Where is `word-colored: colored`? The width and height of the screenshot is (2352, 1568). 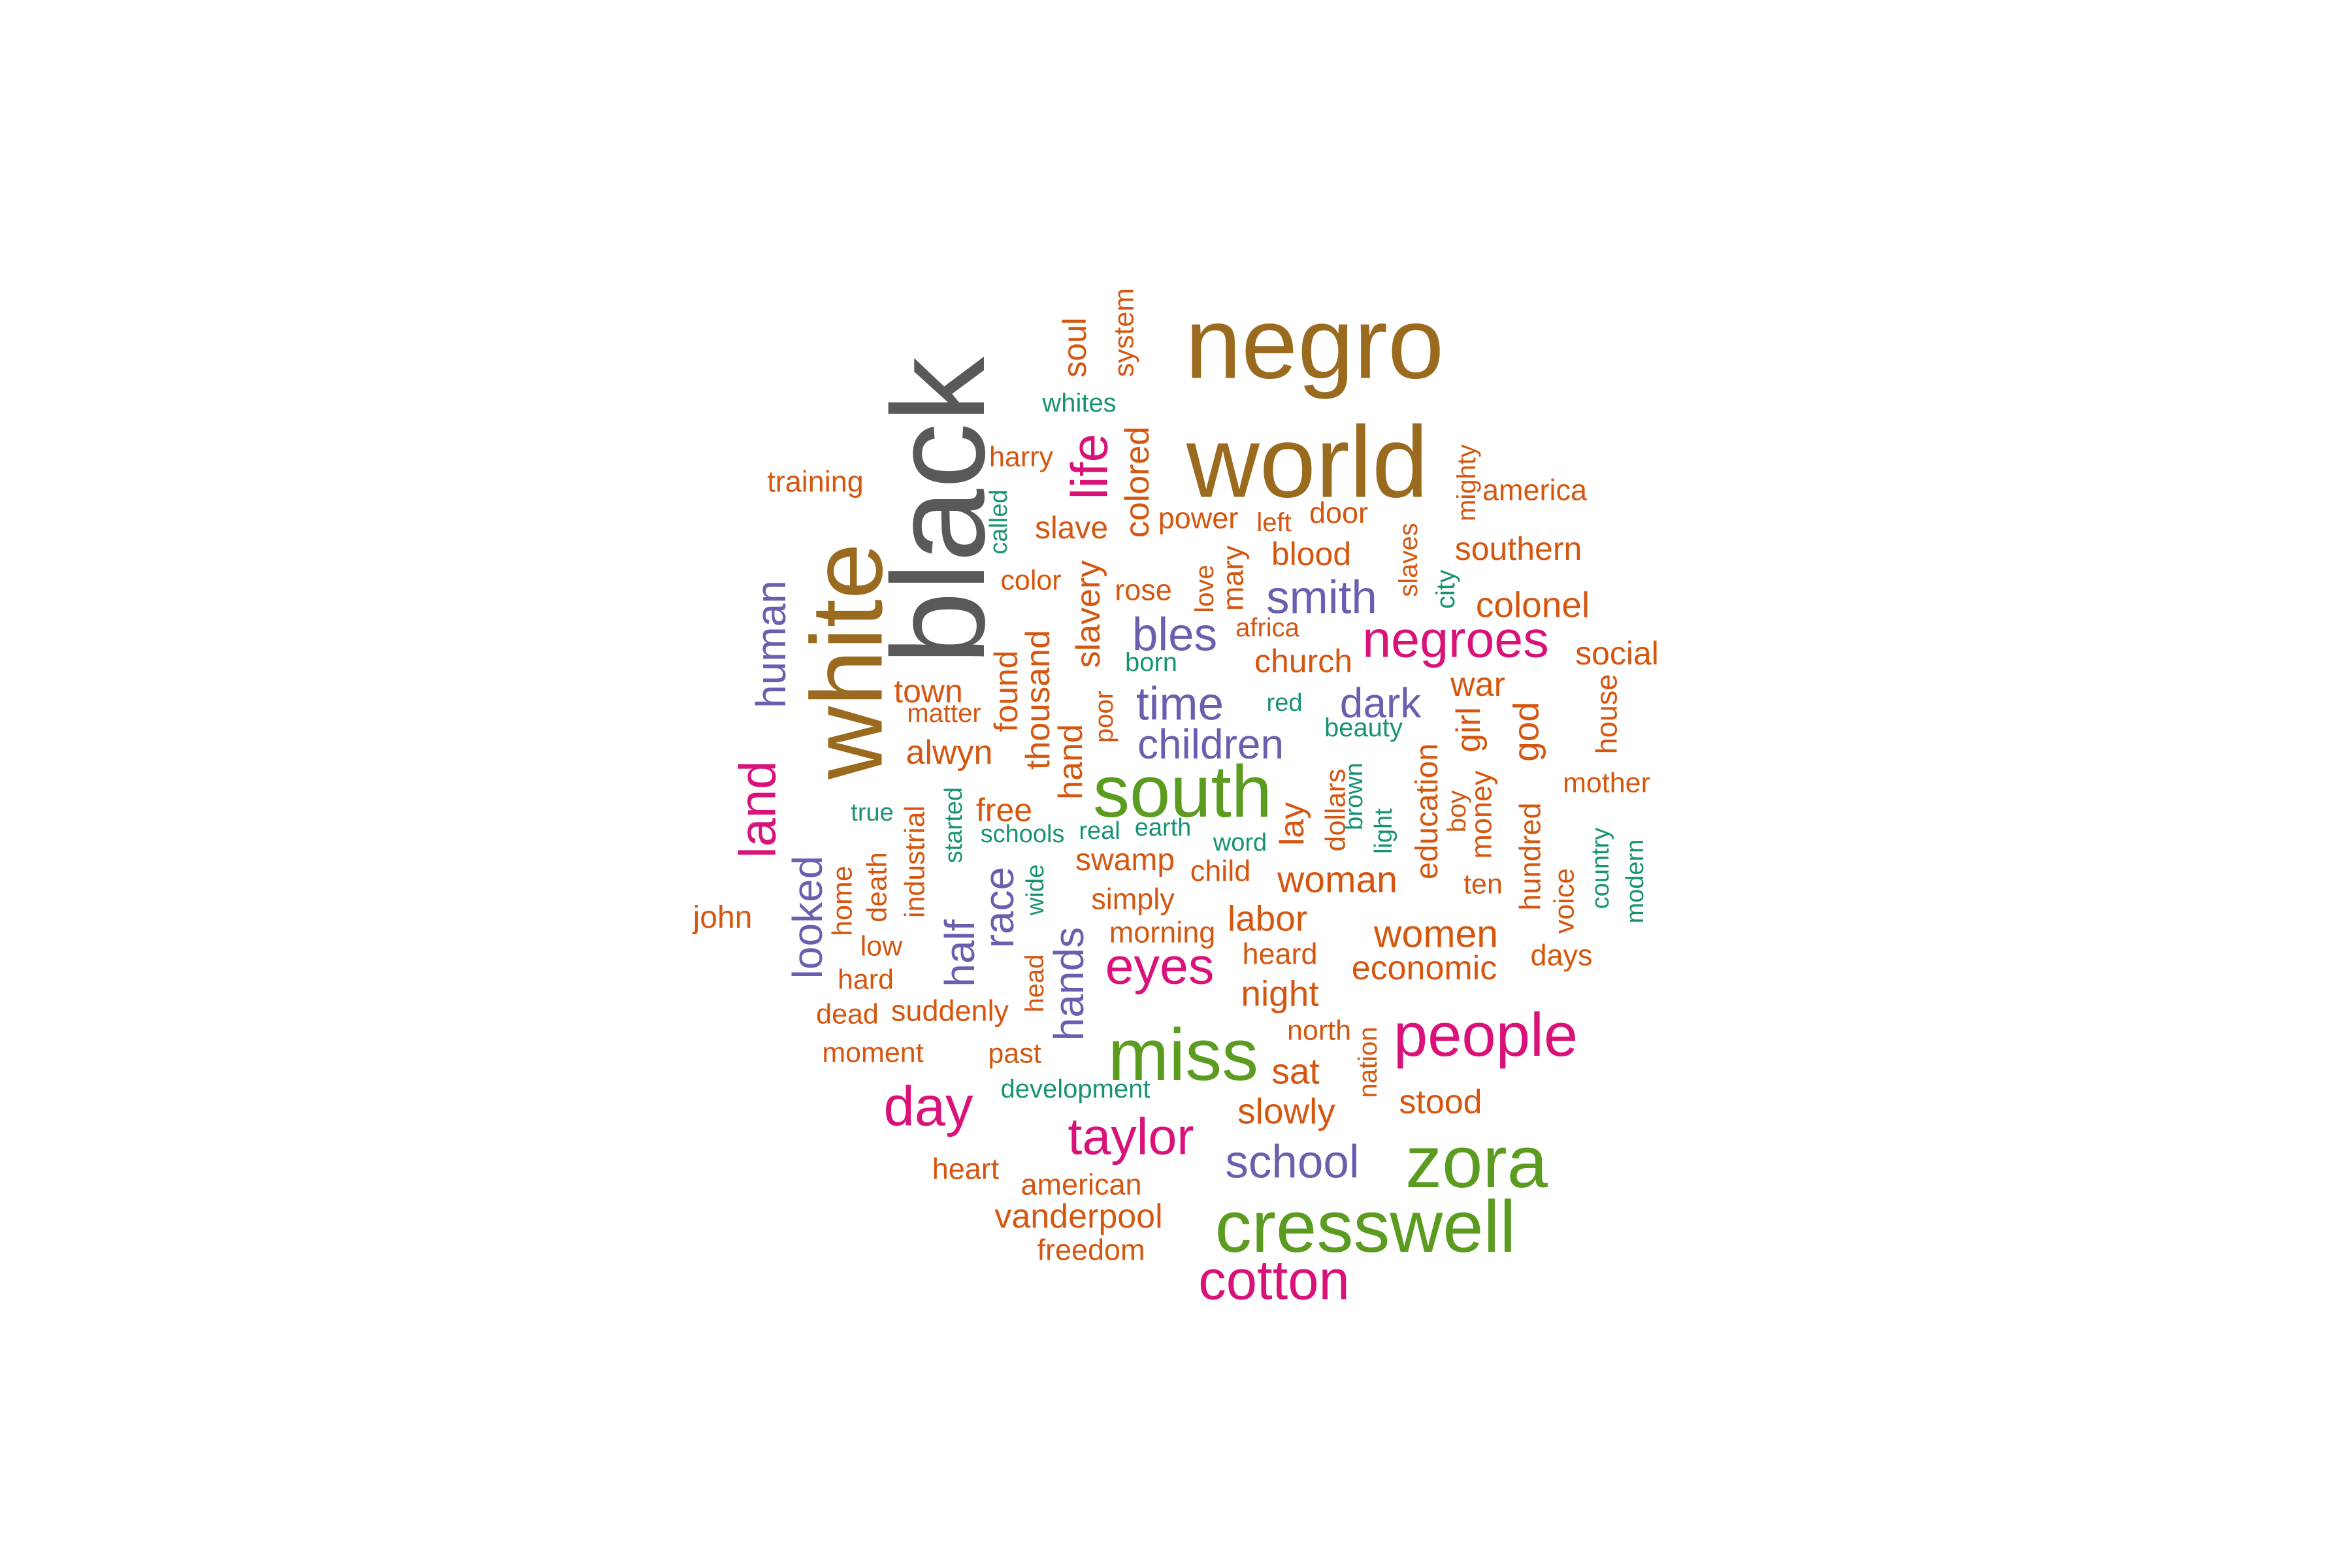 word-colored: colored is located at coordinates (1137, 482).